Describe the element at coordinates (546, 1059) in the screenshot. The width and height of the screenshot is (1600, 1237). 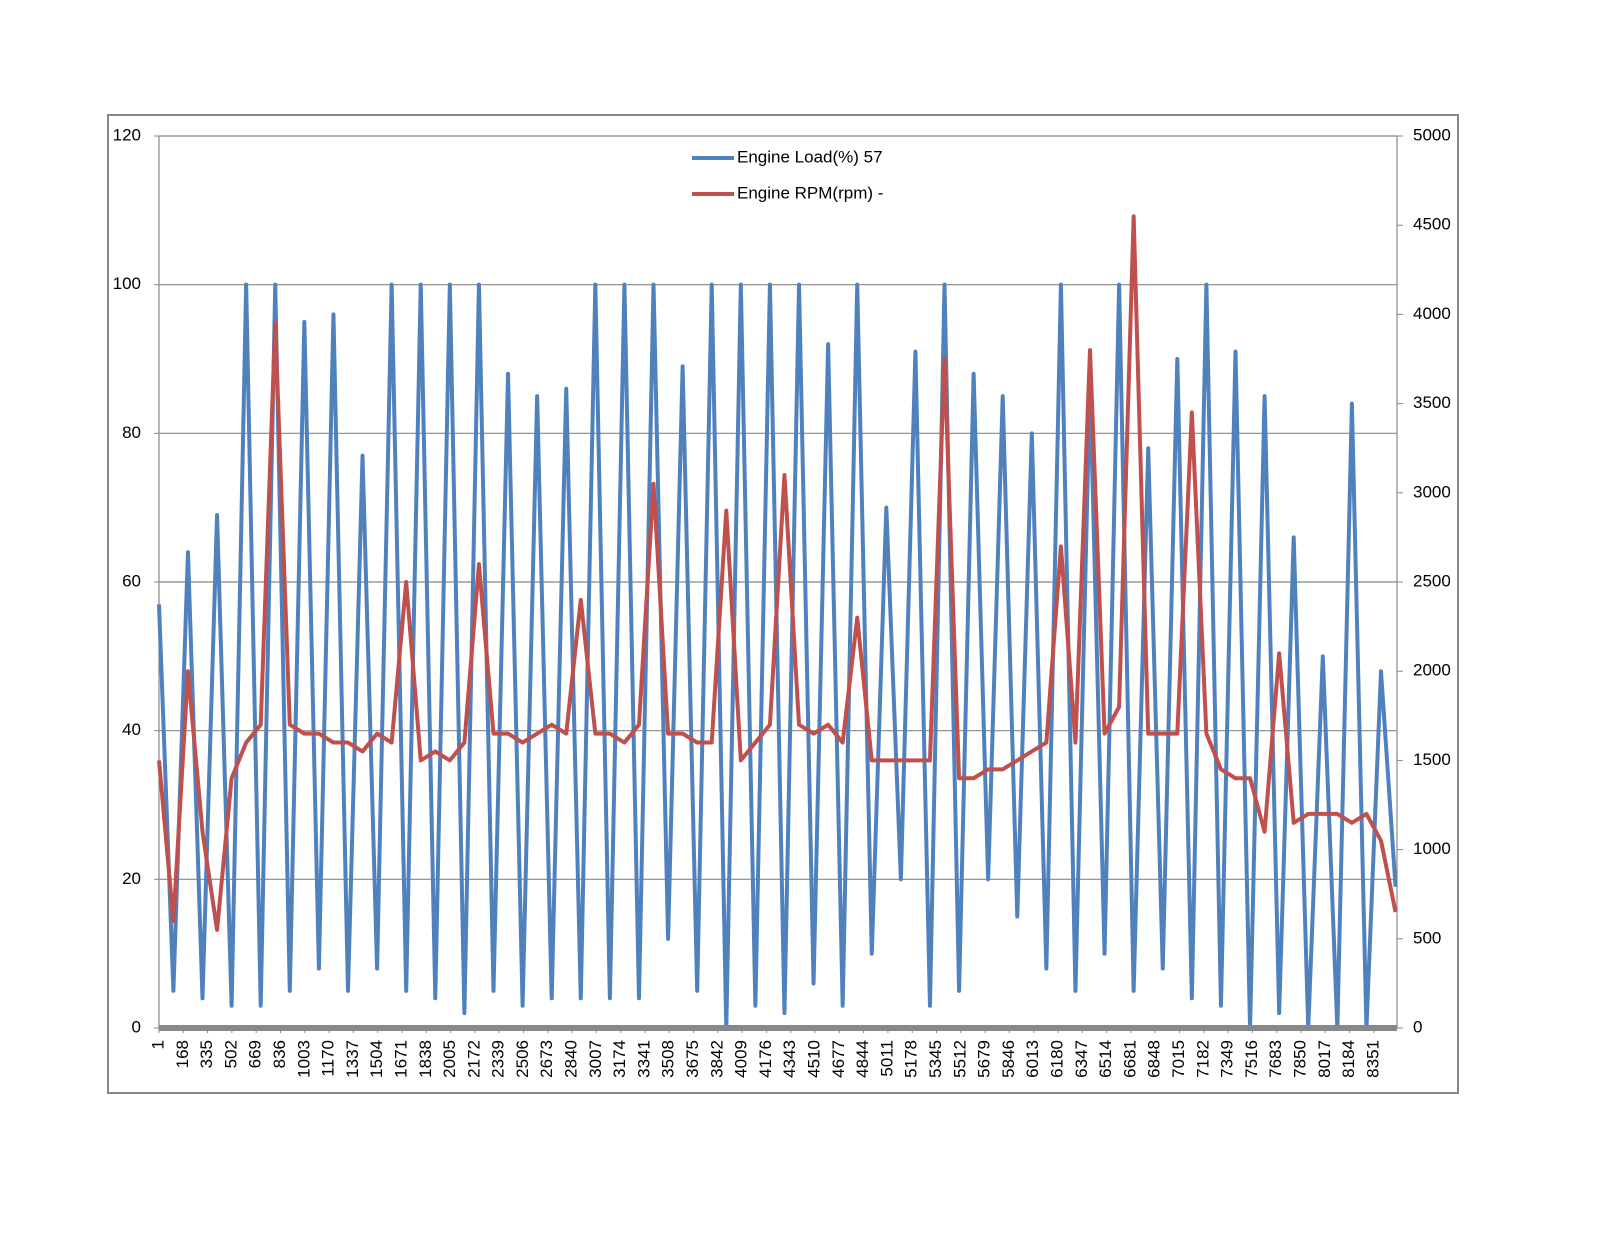
I see `x-tick-label: 2673` at that location.